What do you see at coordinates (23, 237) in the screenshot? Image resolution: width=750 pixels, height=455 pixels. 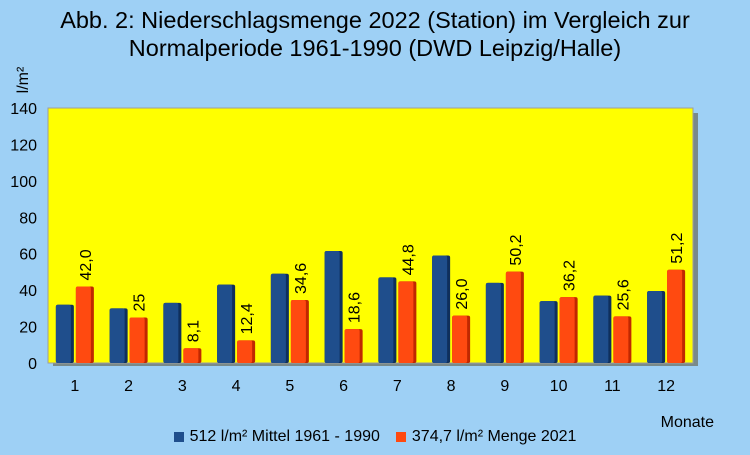 I see `y-axis-ticks: 0 20 40 60 80 100 120 140` at bounding box center [23, 237].